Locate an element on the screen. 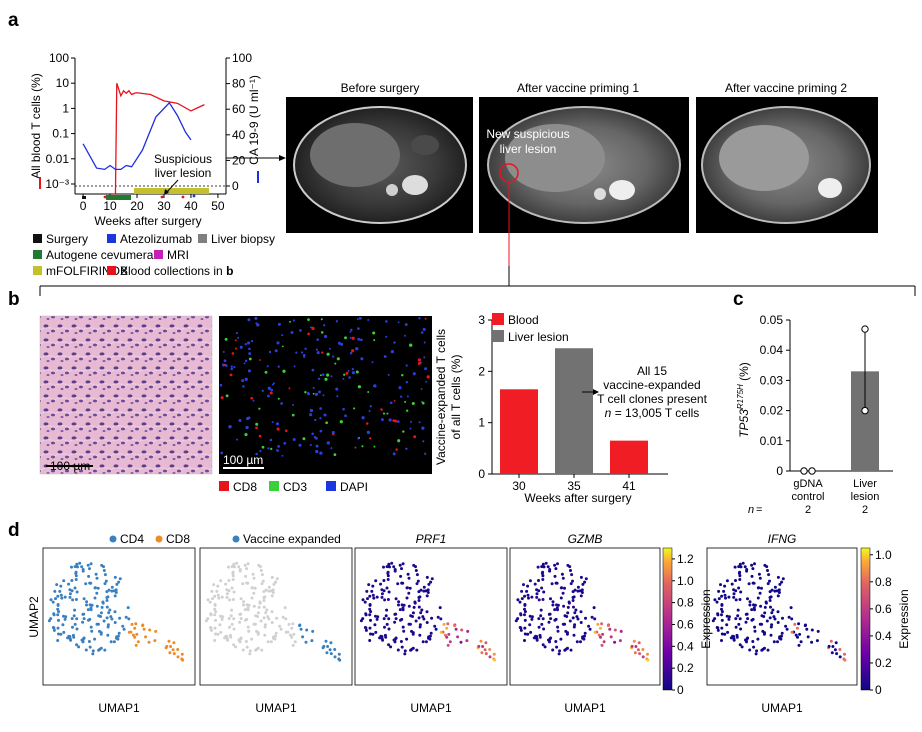  mri-after-priming-1: New suspicious liver lesion is located at coordinates (584, 181).